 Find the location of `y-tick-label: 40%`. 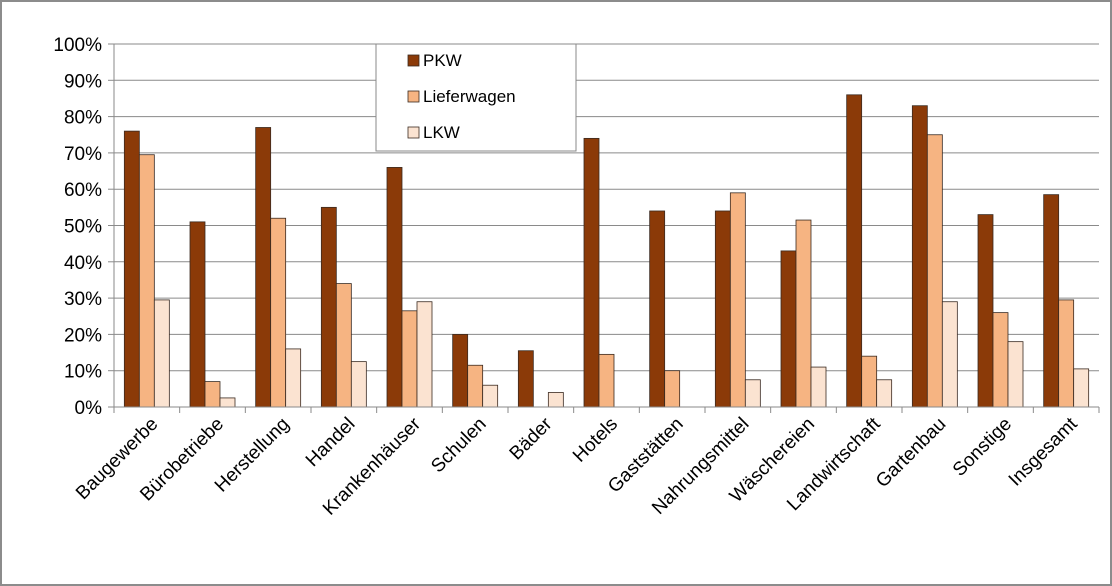

y-tick-label: 40% is located at coordinates (83, 263).